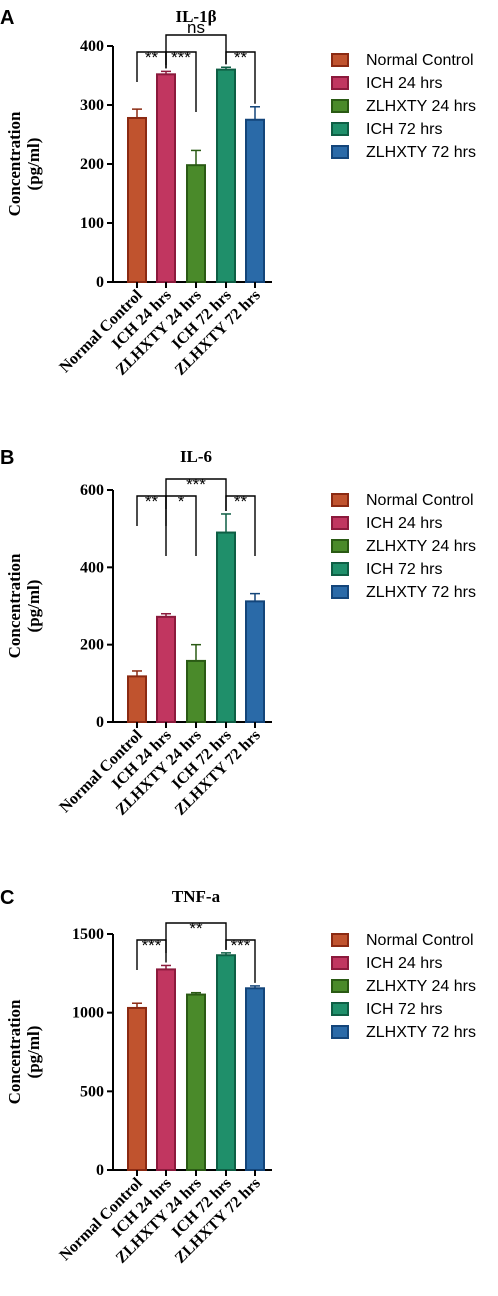  What do you see at coordinates (92, 1091) in the screenshot?
I see `y-tick-label: 500` at bounding box center [92, 1091].